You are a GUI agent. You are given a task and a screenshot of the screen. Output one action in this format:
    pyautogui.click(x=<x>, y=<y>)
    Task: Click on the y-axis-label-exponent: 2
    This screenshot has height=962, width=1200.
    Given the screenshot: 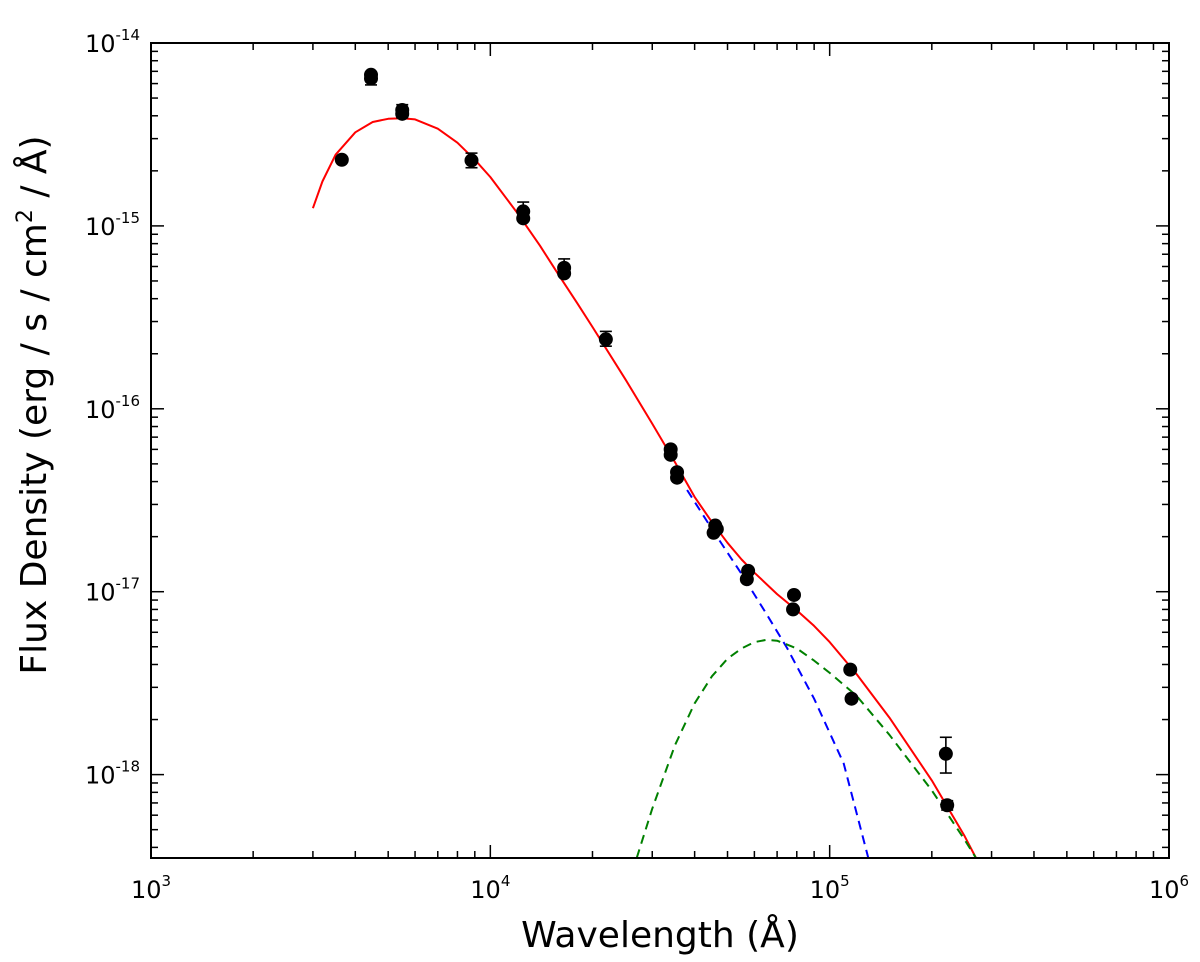 What is the action you would take?
    pyautogui.click(x=25, y=216)
    